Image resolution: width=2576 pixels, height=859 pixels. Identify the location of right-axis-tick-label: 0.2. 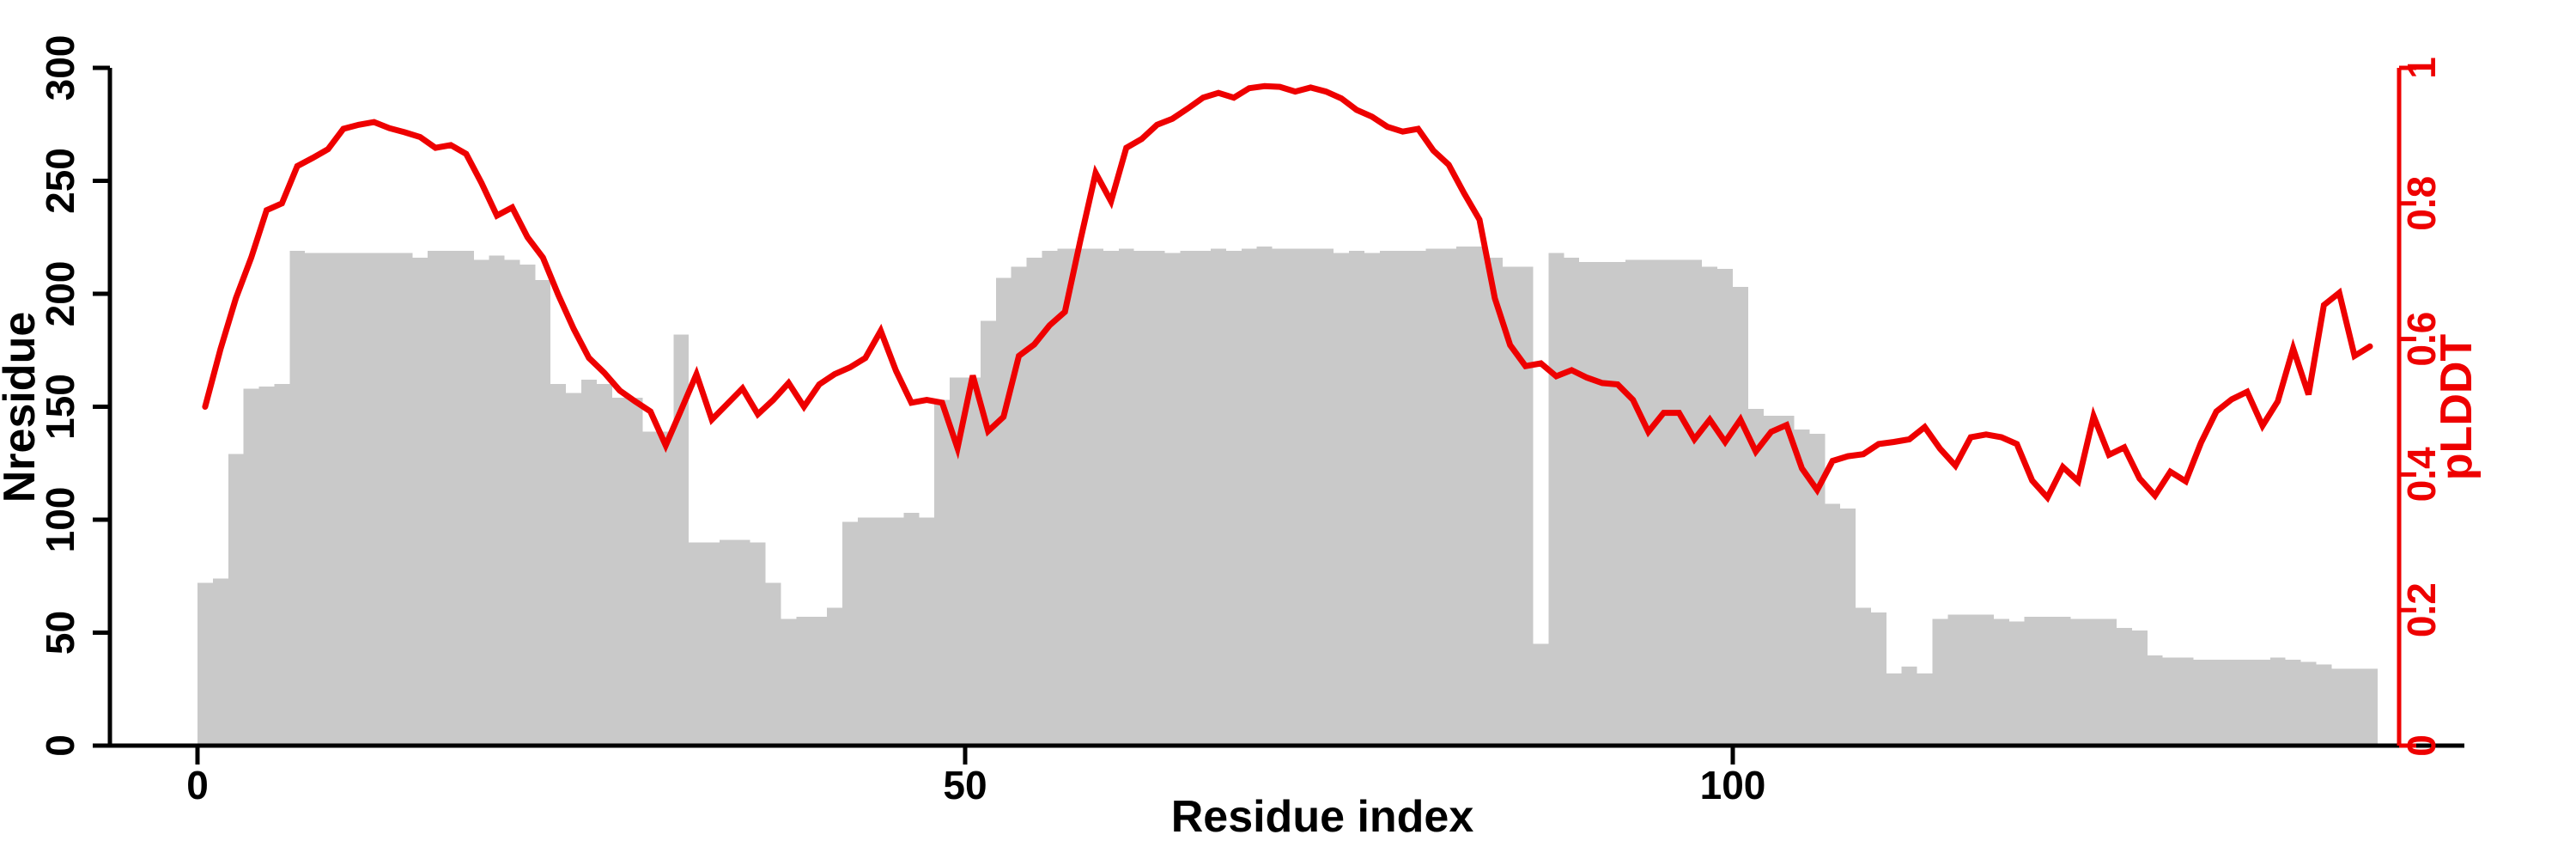
(2421, 610).